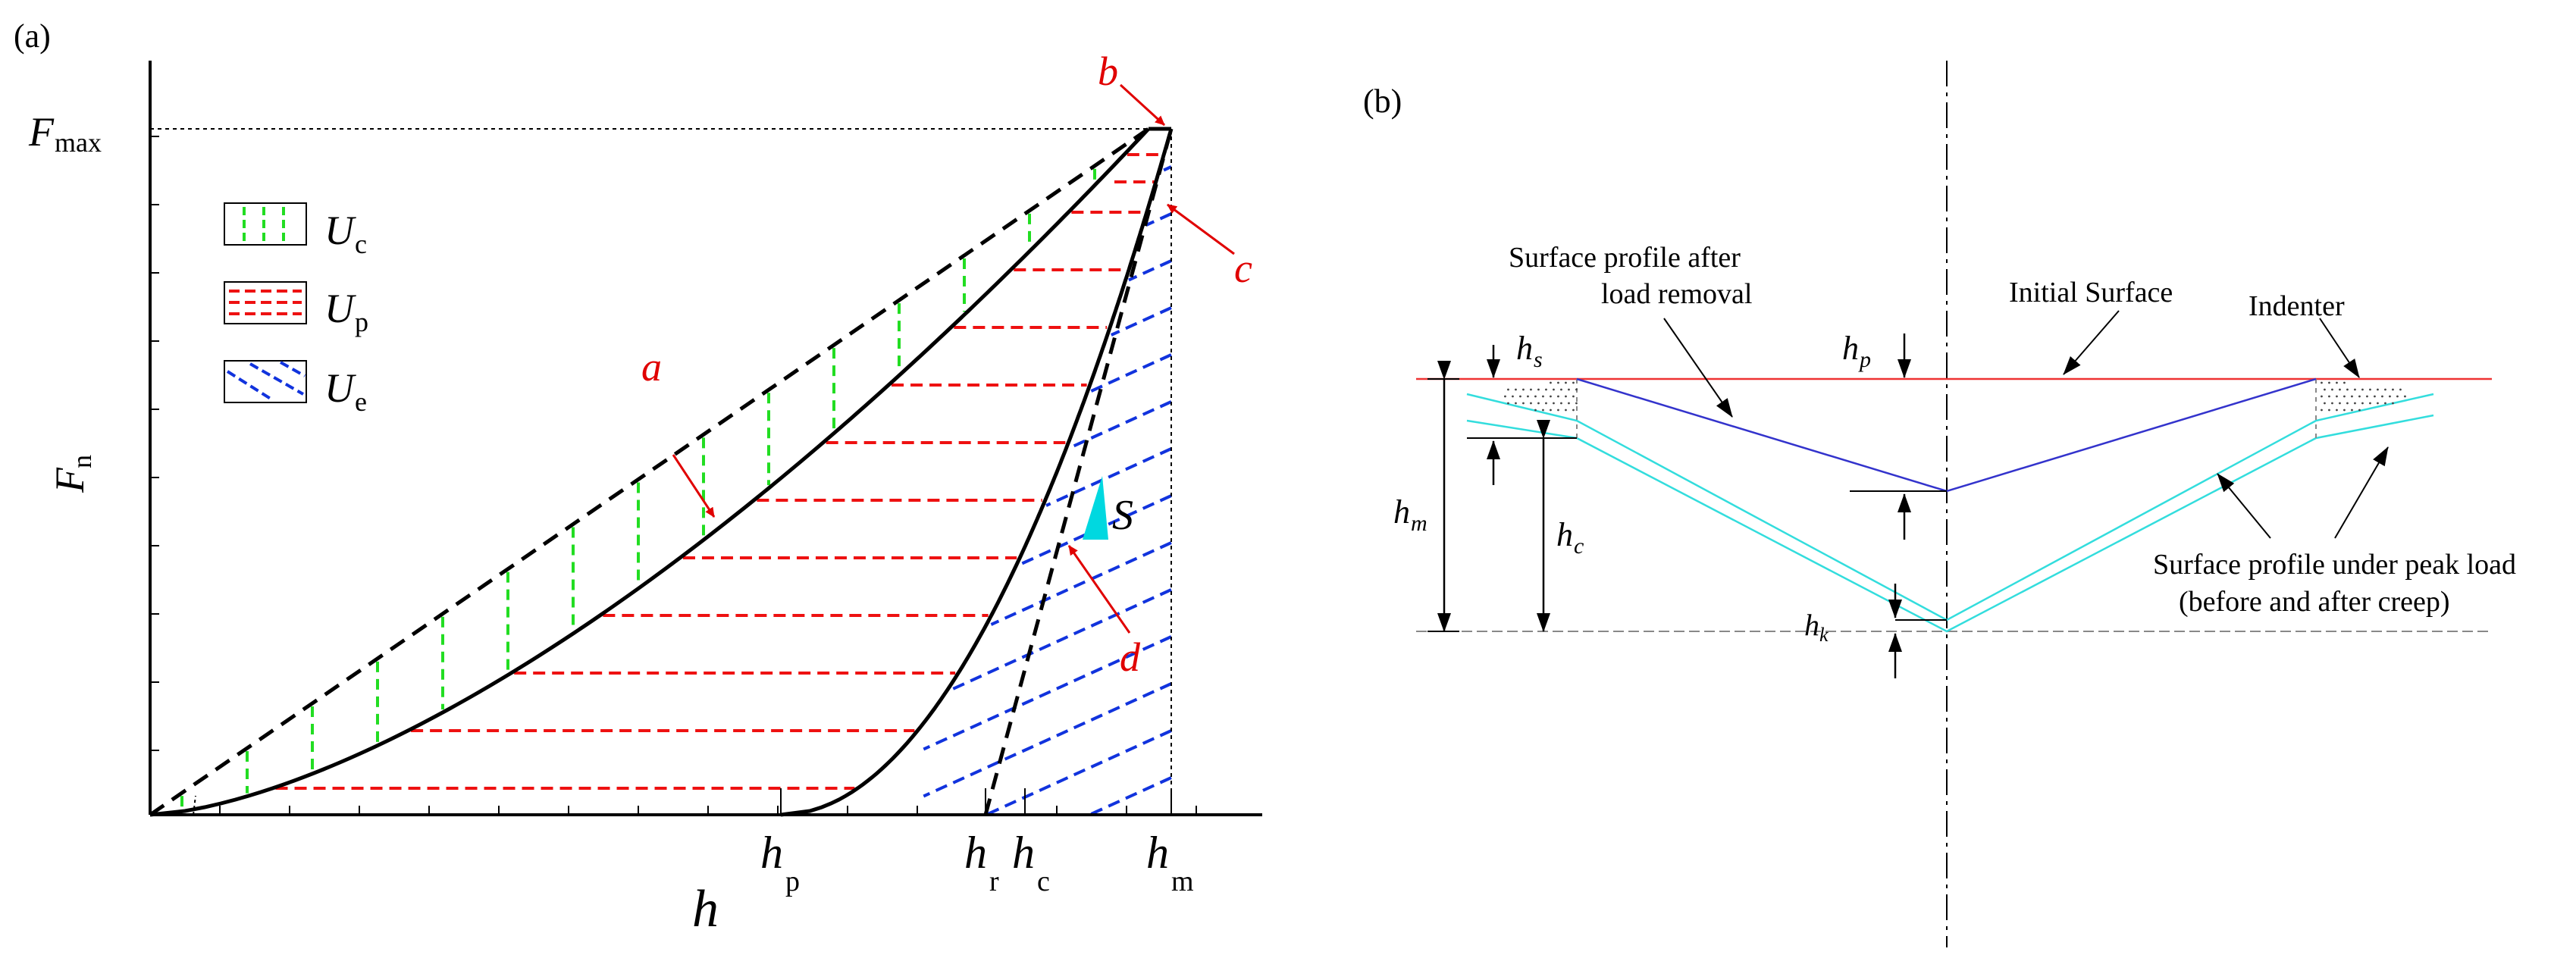  I want to click on hs-label-sub: s, so click(1538, 359).